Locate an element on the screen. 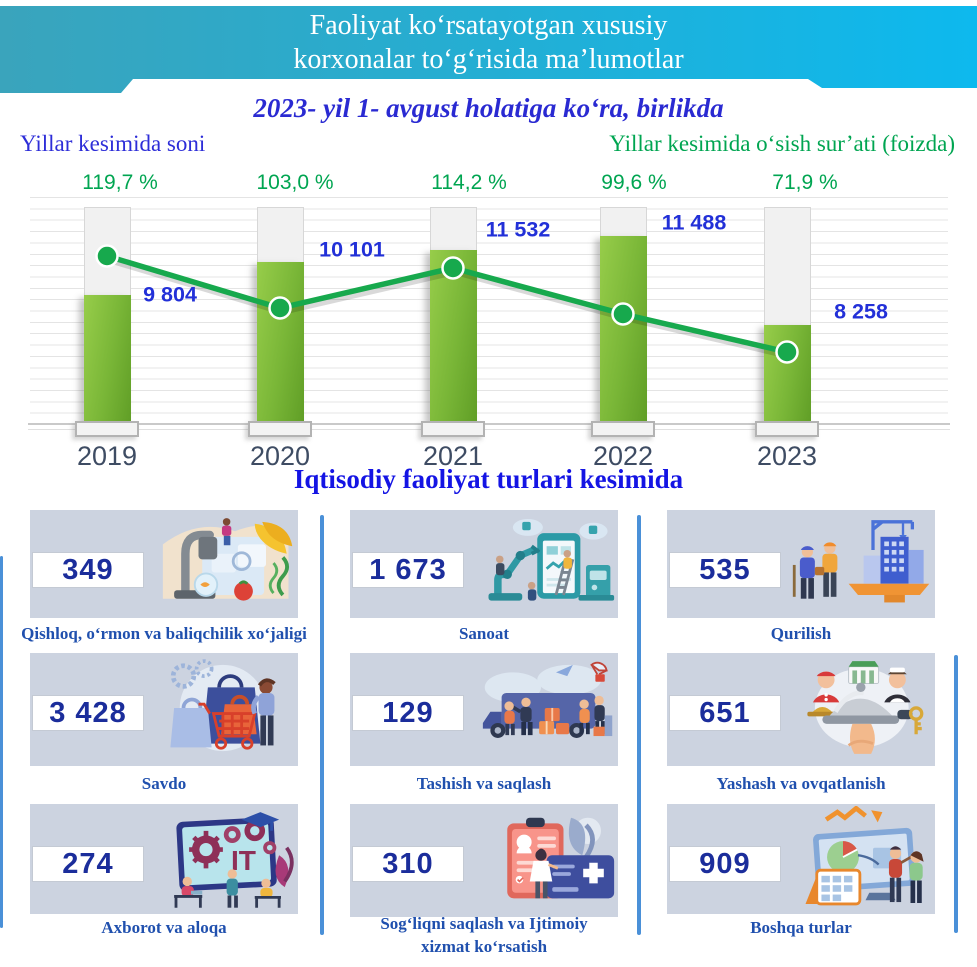 The height and width of the screenshot is (967, 977). page-title-line1: Faoliyat ko‘rsatayotgan xususiy is located at coordinates (488, 25).